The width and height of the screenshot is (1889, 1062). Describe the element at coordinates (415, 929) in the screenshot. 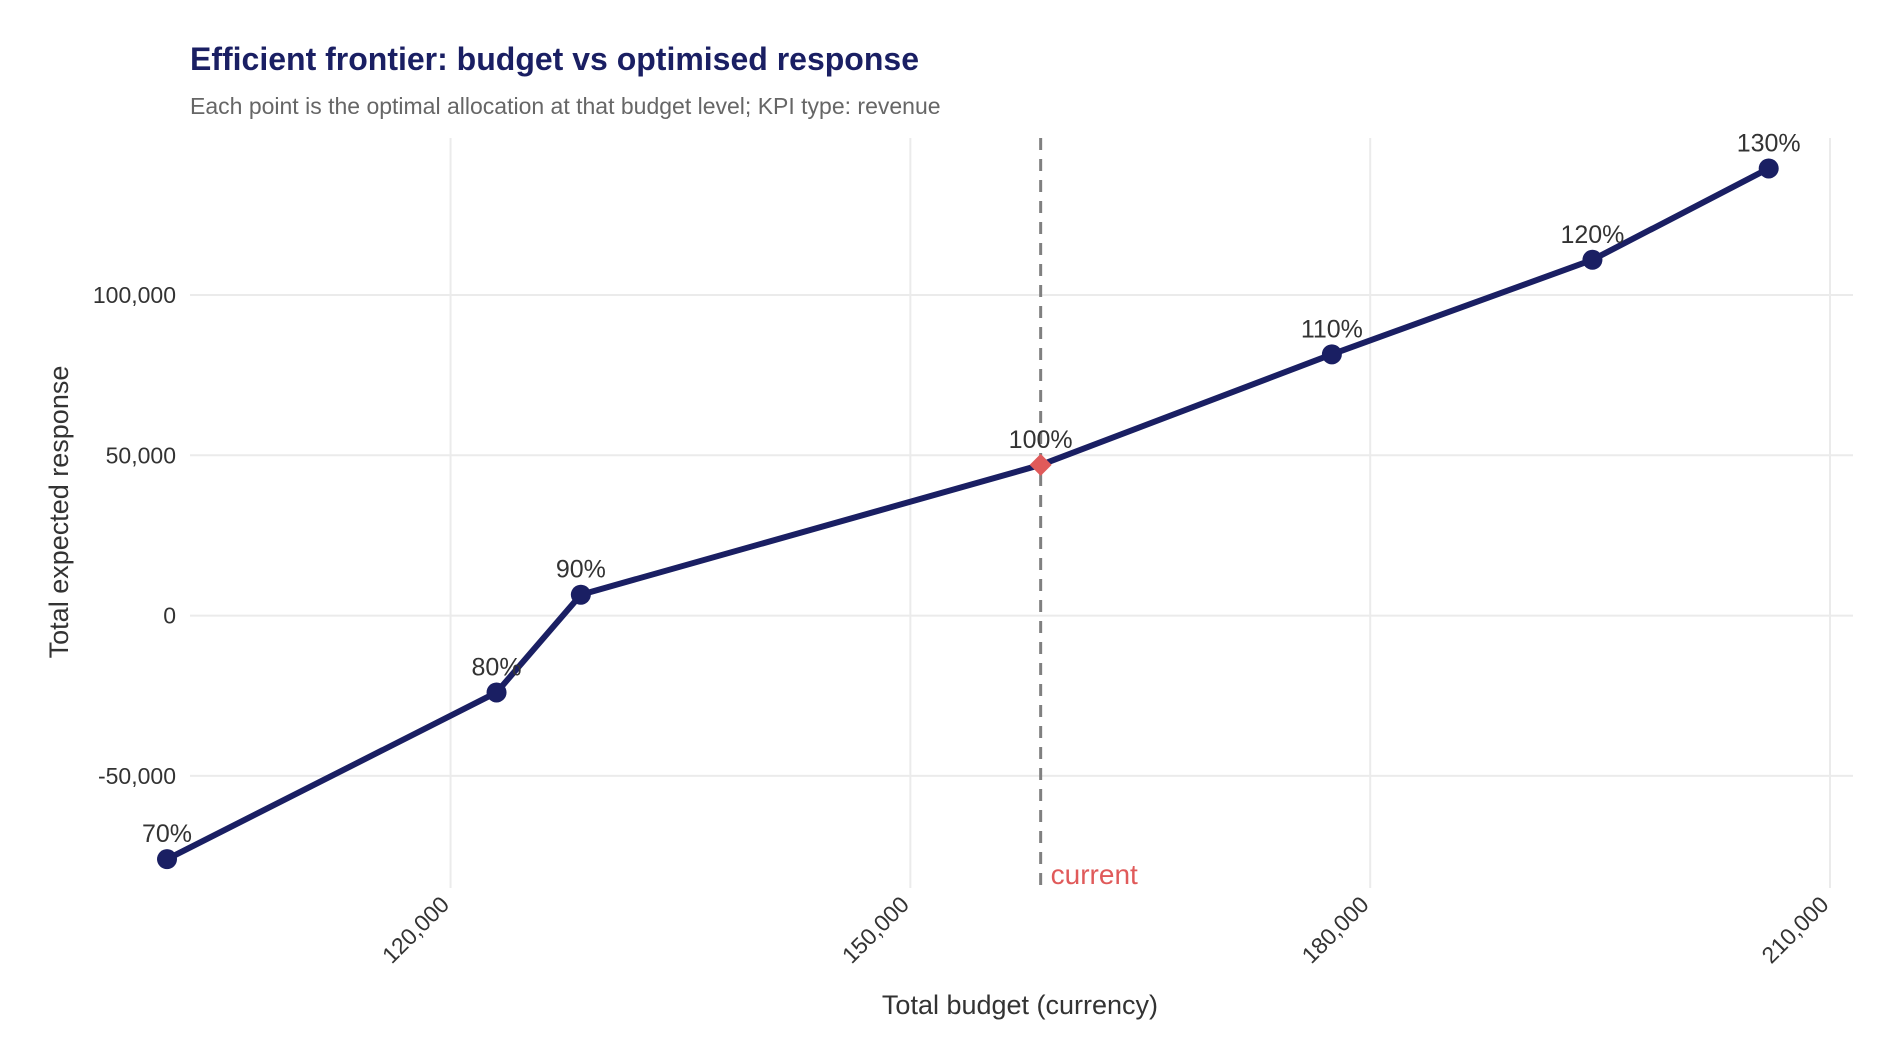

I see `x-tick-label: 120,000` at that location.